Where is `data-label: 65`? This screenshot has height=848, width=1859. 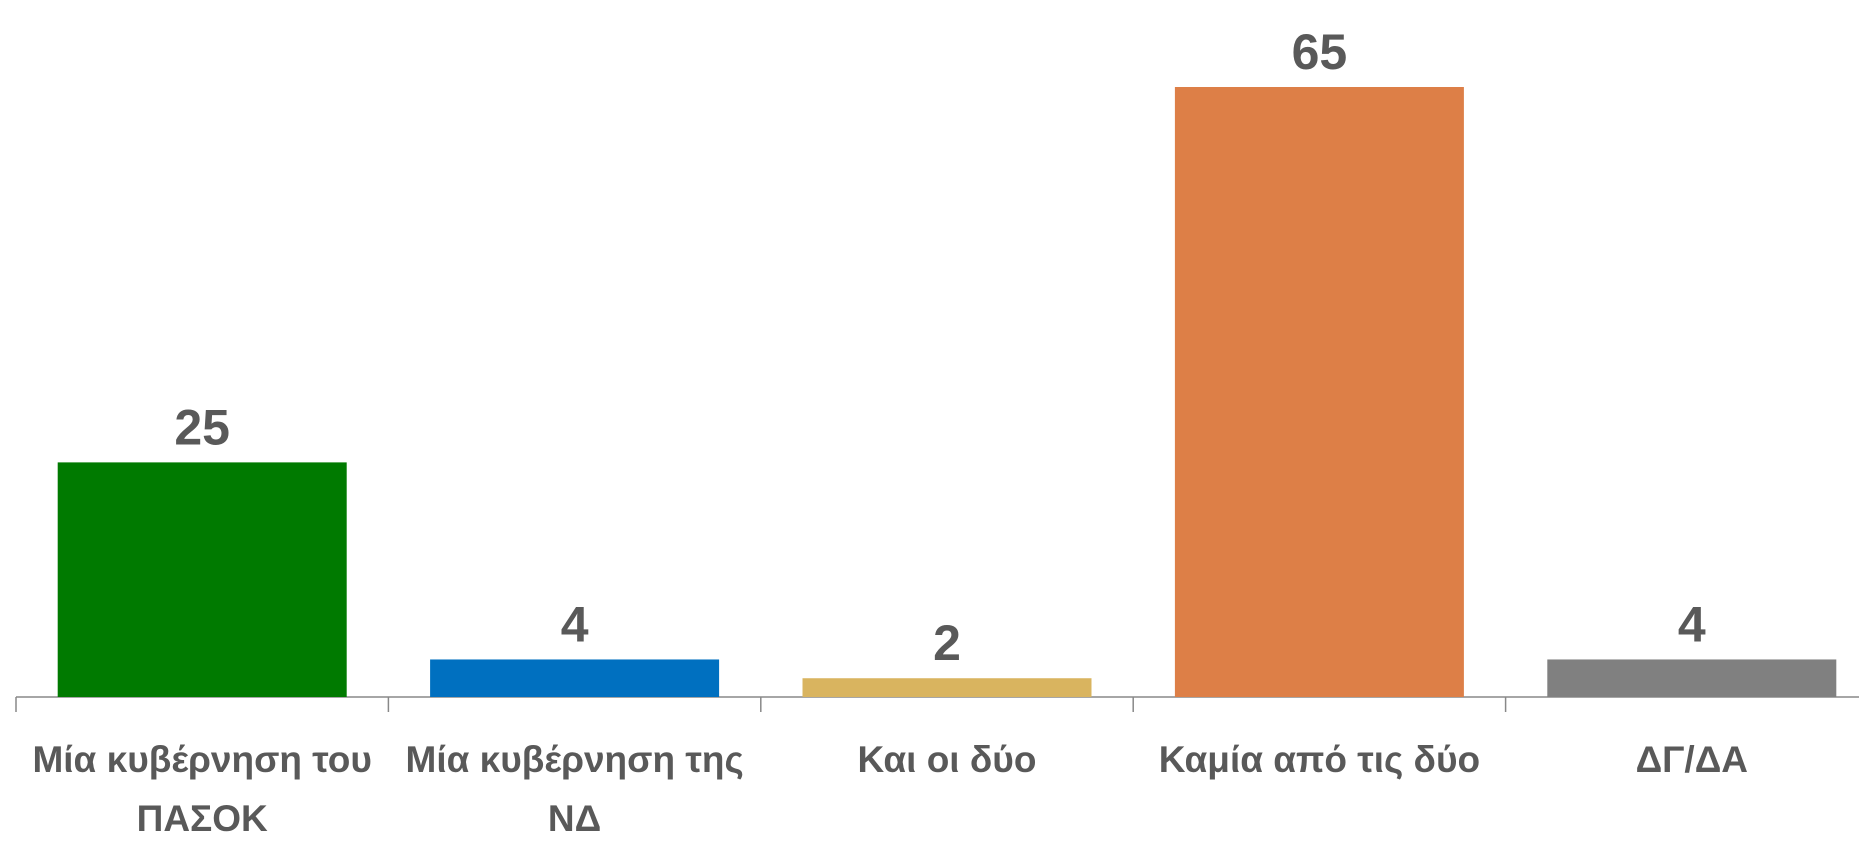 data-label: 65 is located at coordinates (1320, 52).